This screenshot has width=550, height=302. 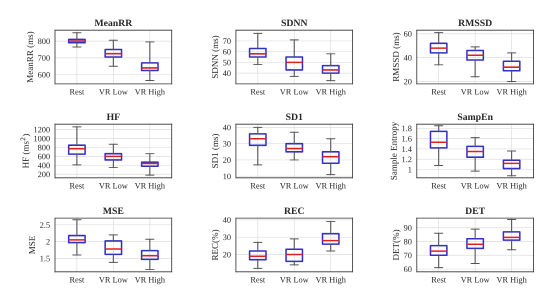 What do you see at coordinates (216, 245) in the screenshot?
I see `y-axis-title: REC(%)` at bounding box center [216, 245].